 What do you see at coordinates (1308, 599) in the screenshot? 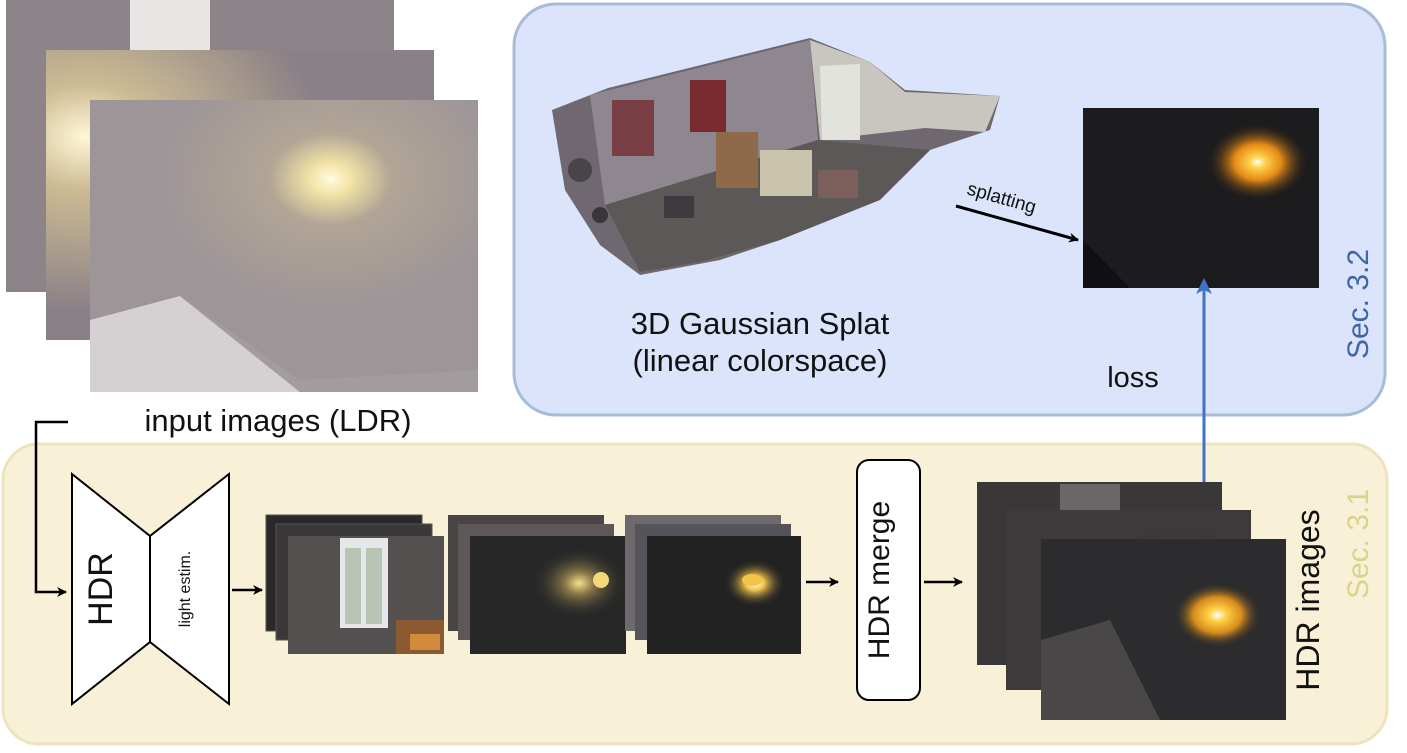
I see `hdr-images-label: HDR images` at bounding box center [1308, 599].